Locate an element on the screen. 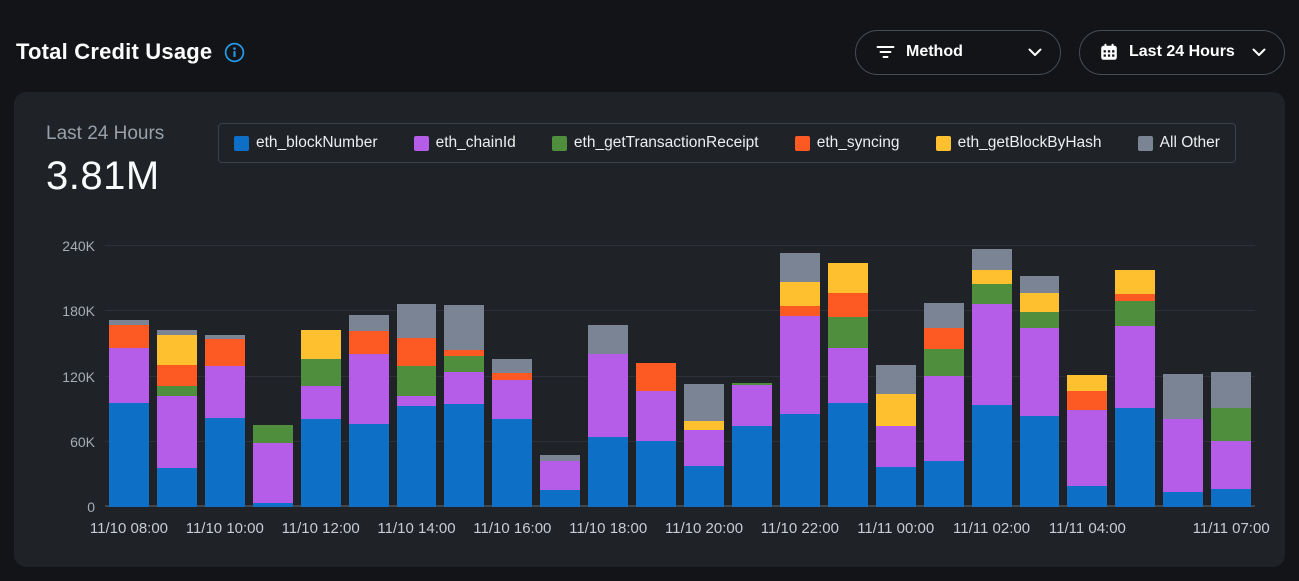 The width and height of the screenshot is (1299, 581). bar-slot: 11/10 22:00 is located at coordinates (800, 391).